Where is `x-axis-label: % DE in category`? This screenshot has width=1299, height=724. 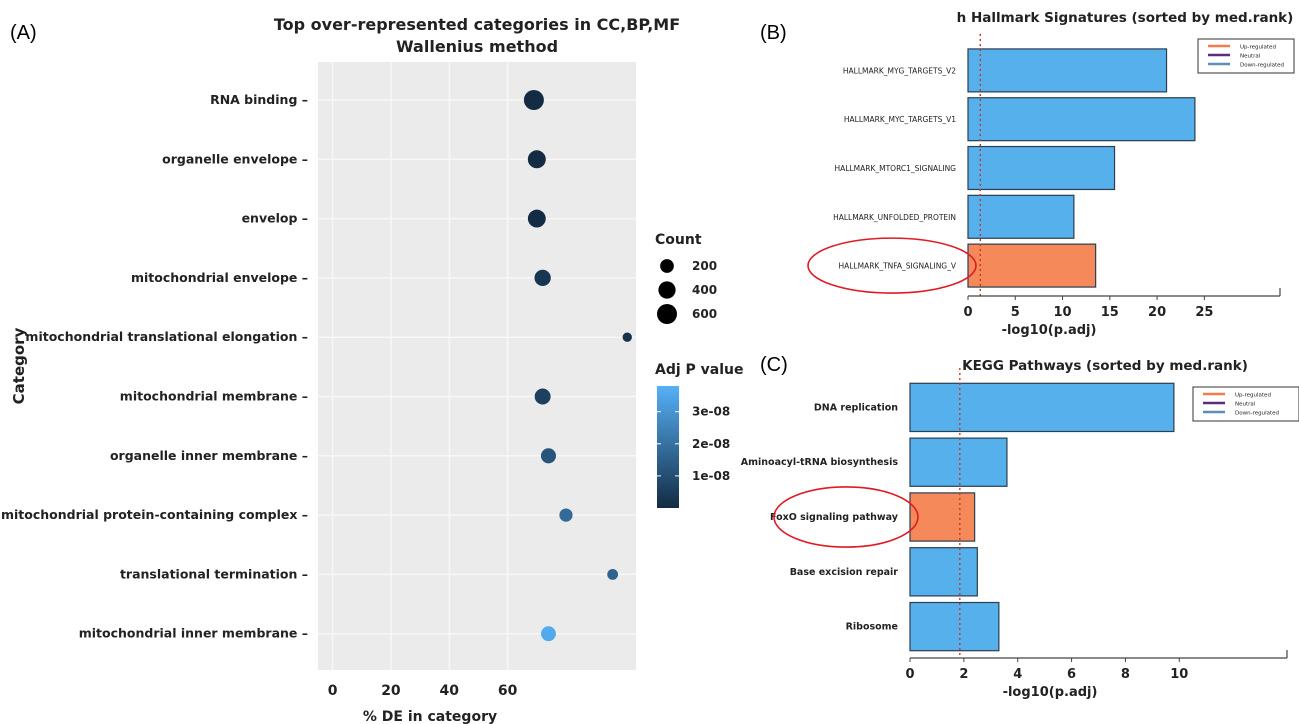 x-axis-label: % DE in category is located at coordinates (430, 716).